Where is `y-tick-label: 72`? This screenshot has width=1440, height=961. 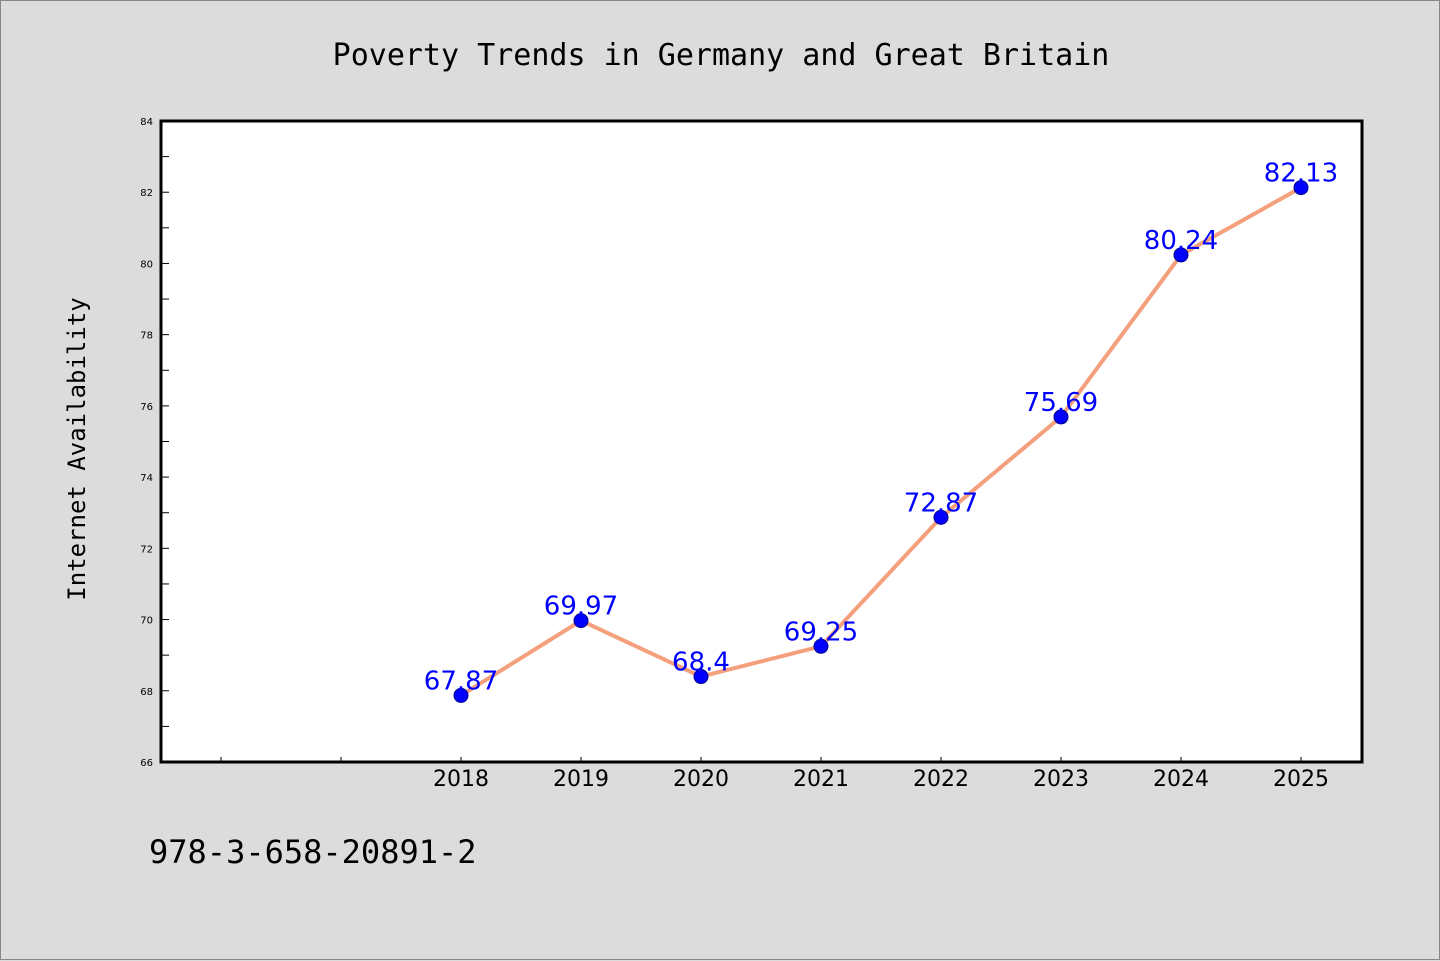
y-tick-label: 72 is located at coordinates (146, 549).